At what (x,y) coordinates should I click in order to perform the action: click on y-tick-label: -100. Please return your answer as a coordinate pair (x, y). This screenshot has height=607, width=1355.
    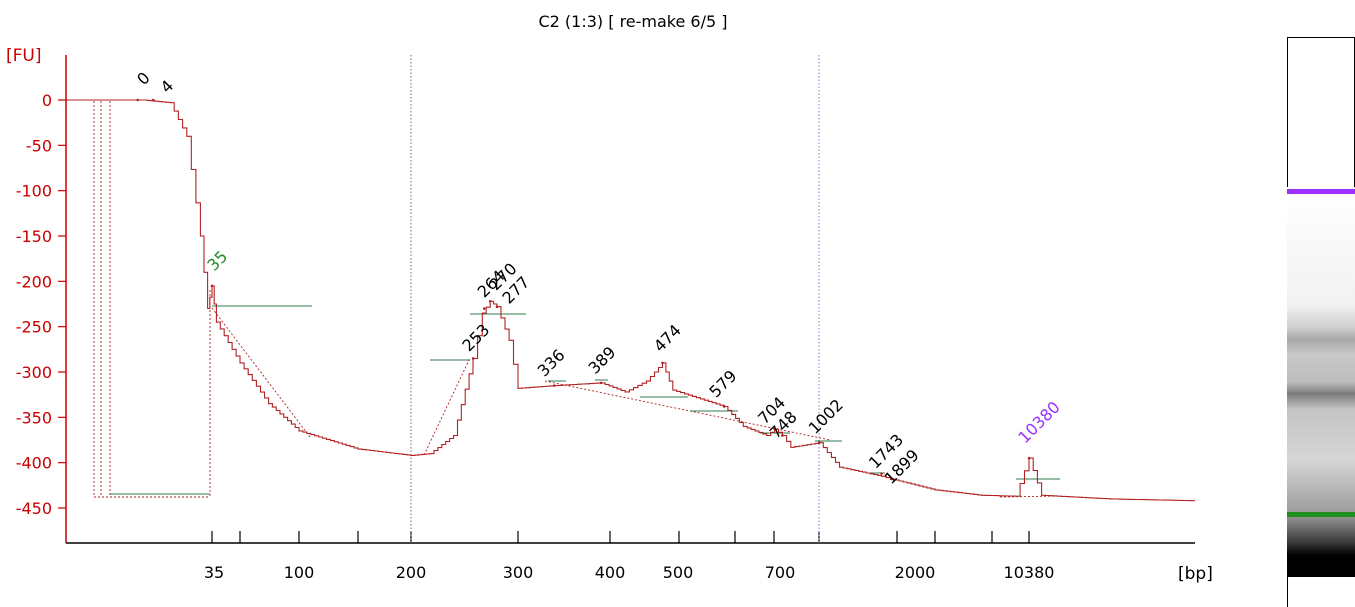
    Looking at the image, I should click on (34, 191).